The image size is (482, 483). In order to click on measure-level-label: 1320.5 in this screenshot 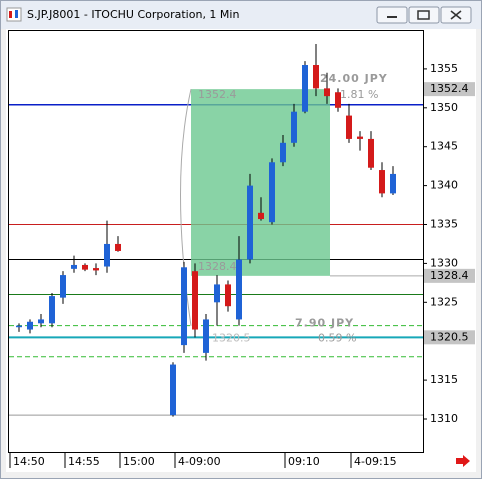, I will do `click(231, 337)`.